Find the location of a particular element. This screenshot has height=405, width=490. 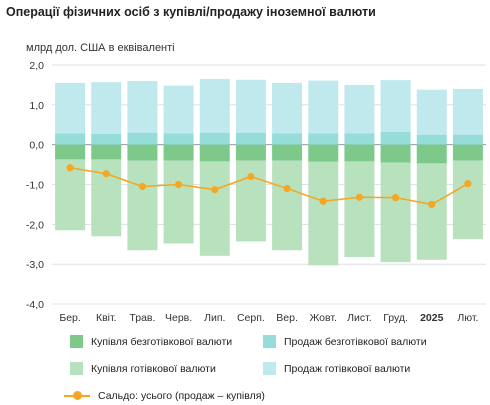

x-tick-label: Трав. is located at coordinates (142, 318).